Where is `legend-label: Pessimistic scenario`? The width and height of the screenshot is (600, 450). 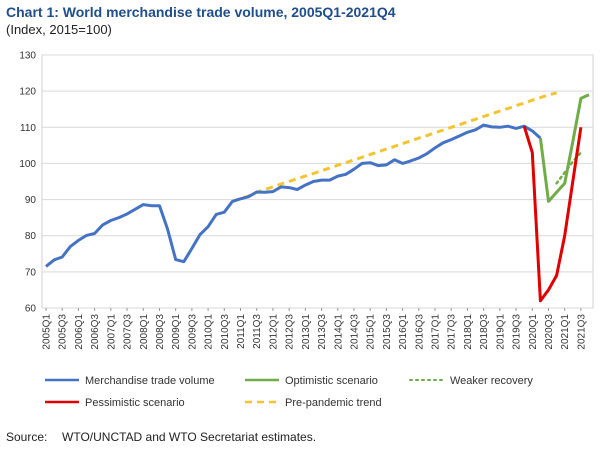
legend-label: Pessimistic scenario is located at coordinates (135, 403).